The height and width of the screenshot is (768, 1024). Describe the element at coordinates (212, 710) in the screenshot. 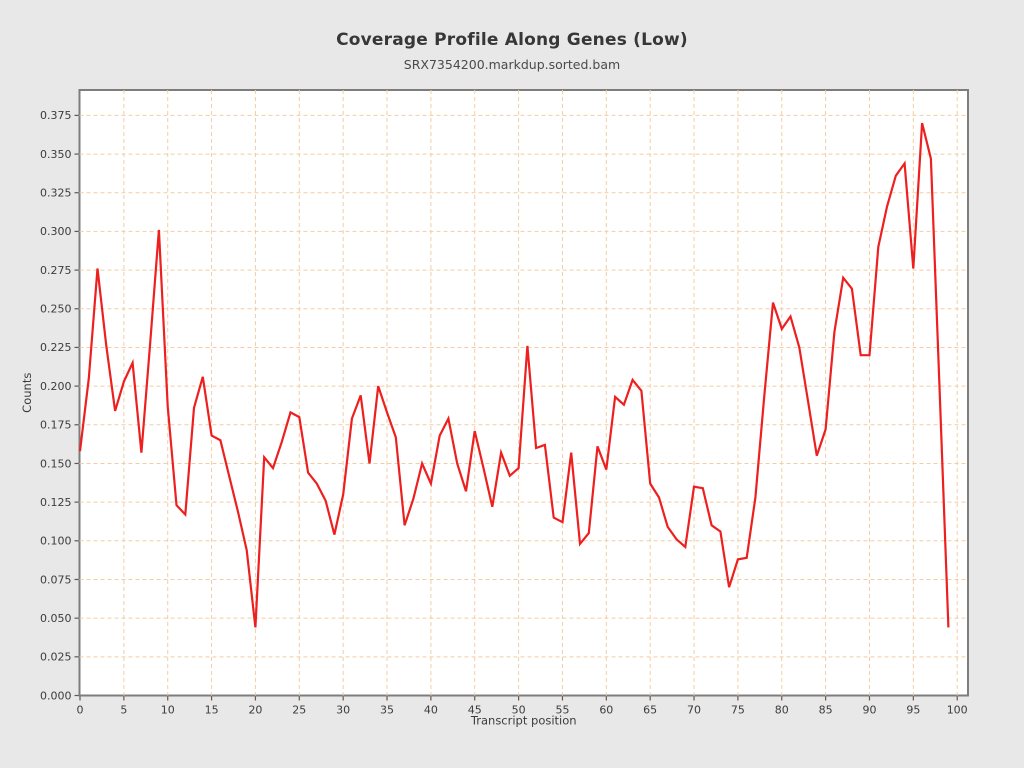

I see `x-tick-label: 15` at that location.